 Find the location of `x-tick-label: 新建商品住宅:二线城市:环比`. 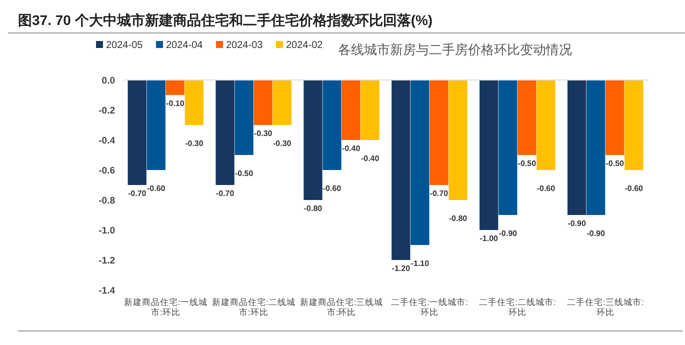

x-tick-label: 新建商品住宅:二线城市:环比 is located at coordinates (254, 307).